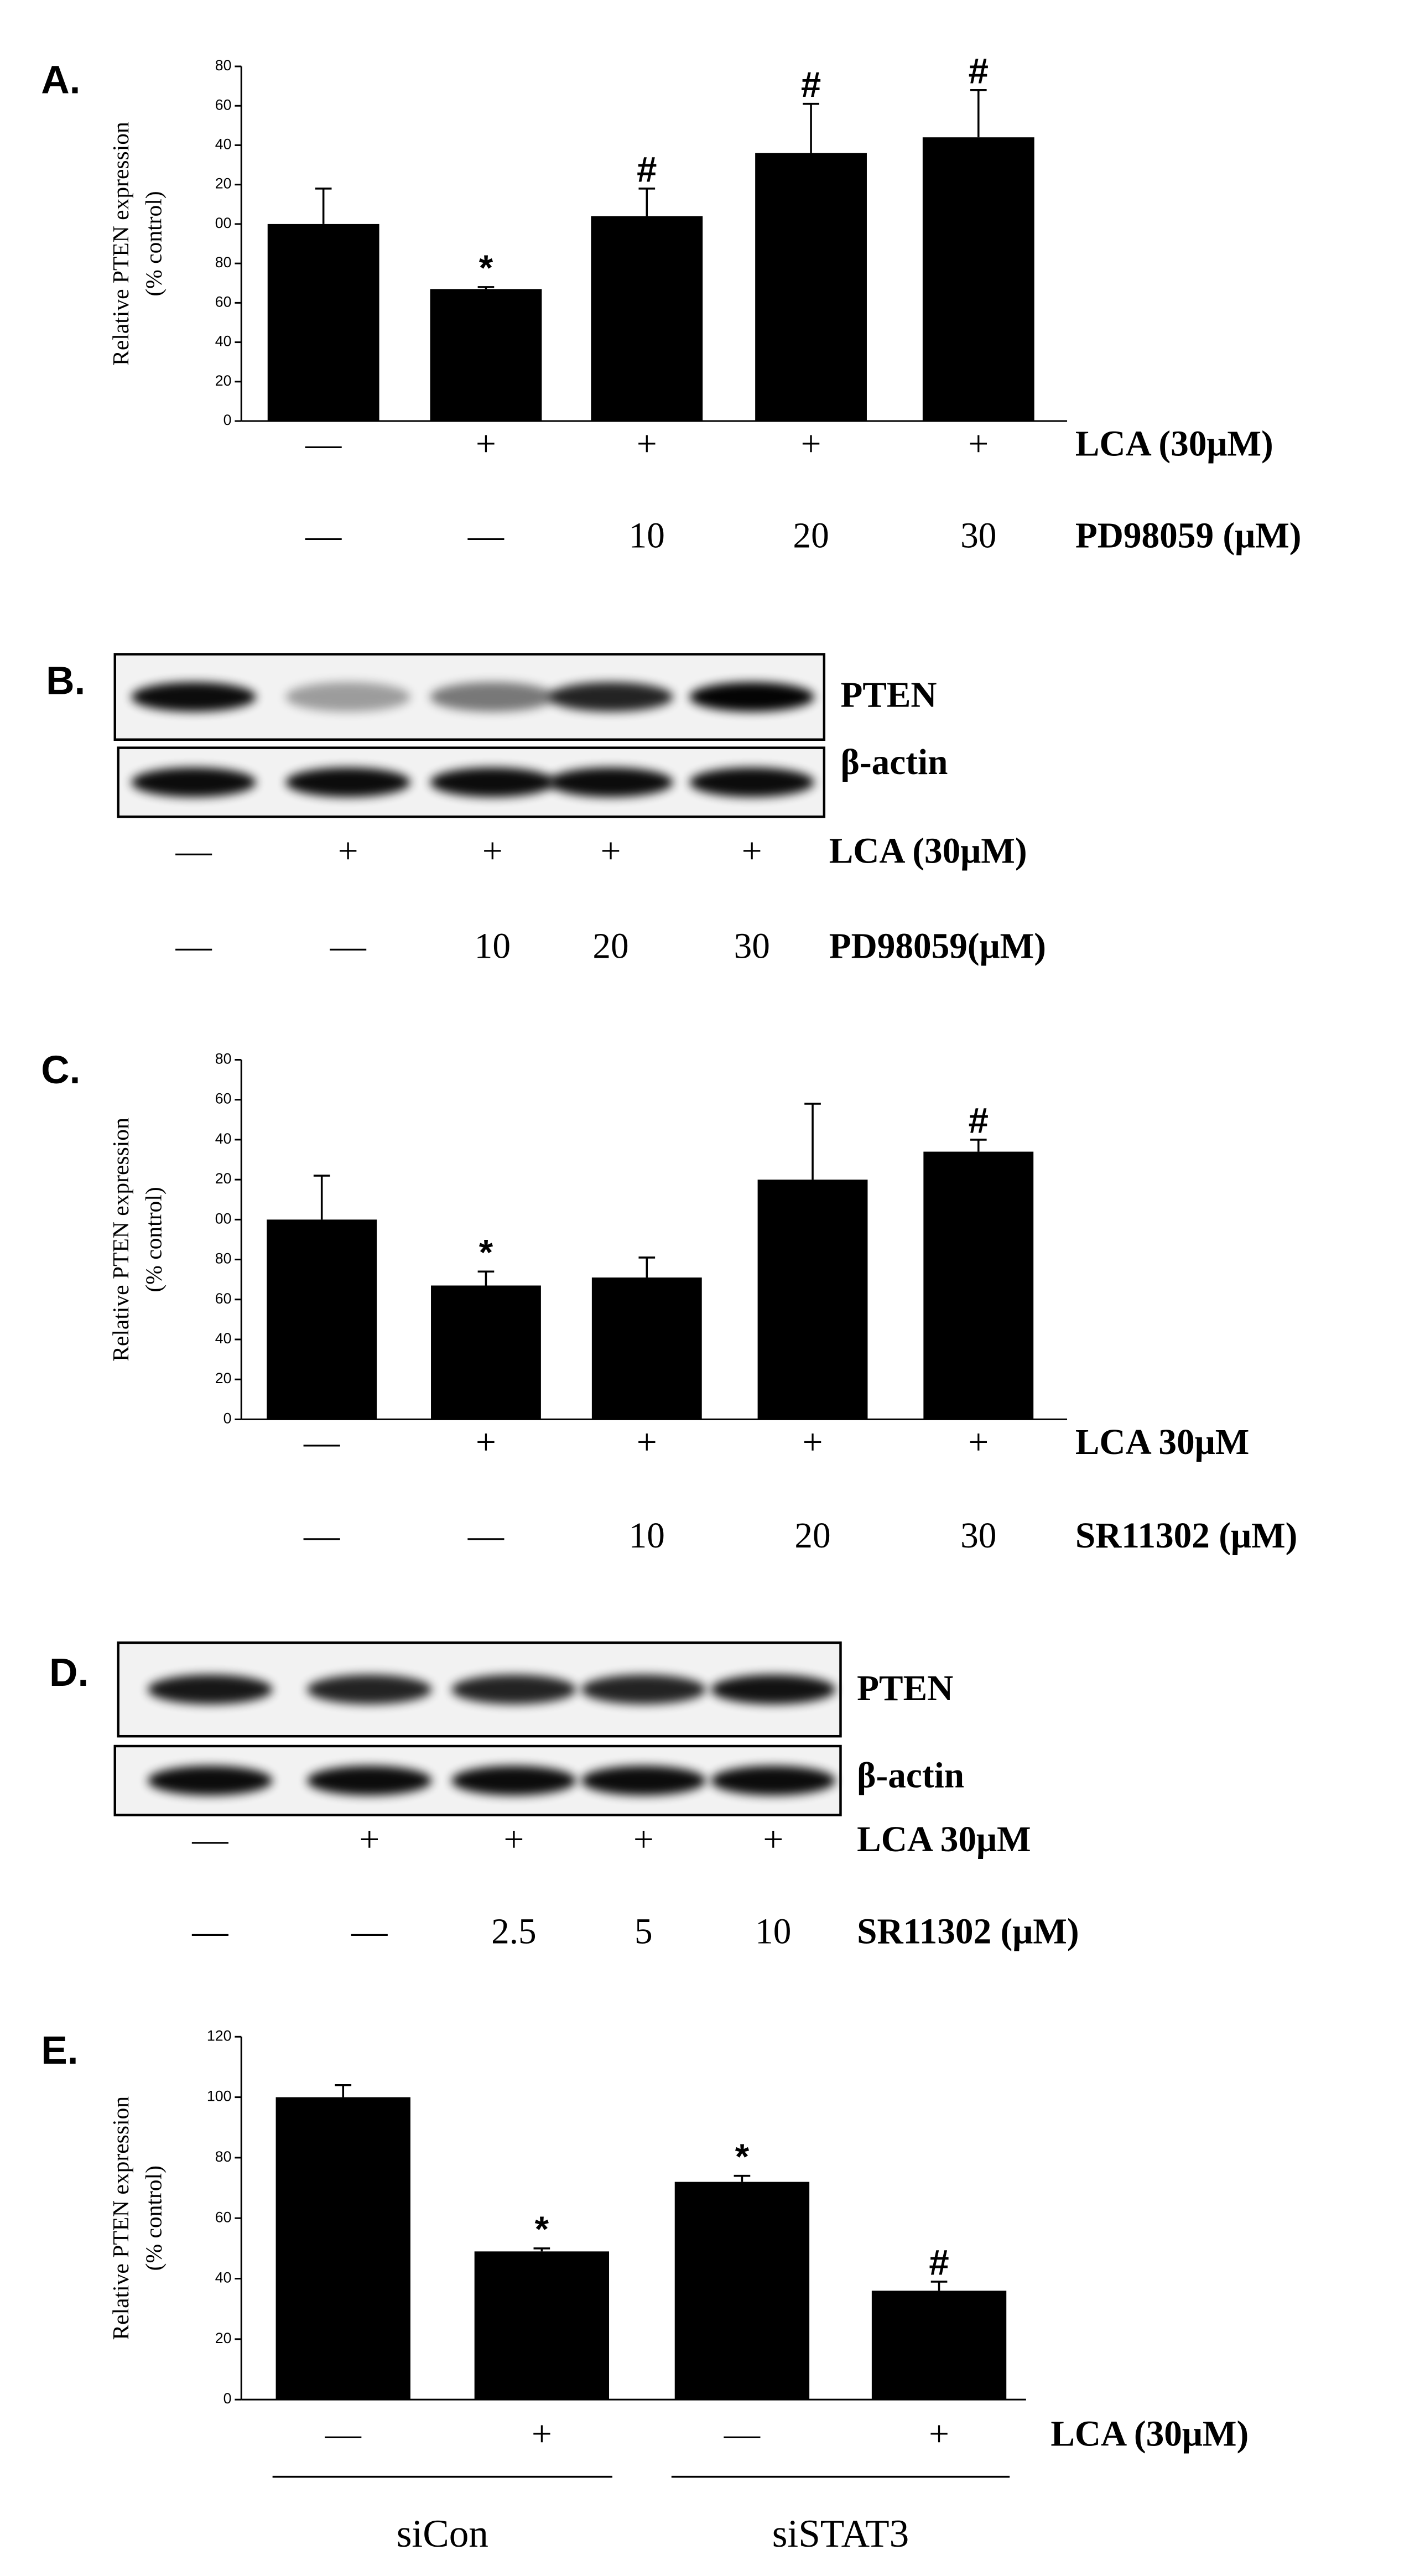  I want to click on condition-mark: 20, so click(811, 536).